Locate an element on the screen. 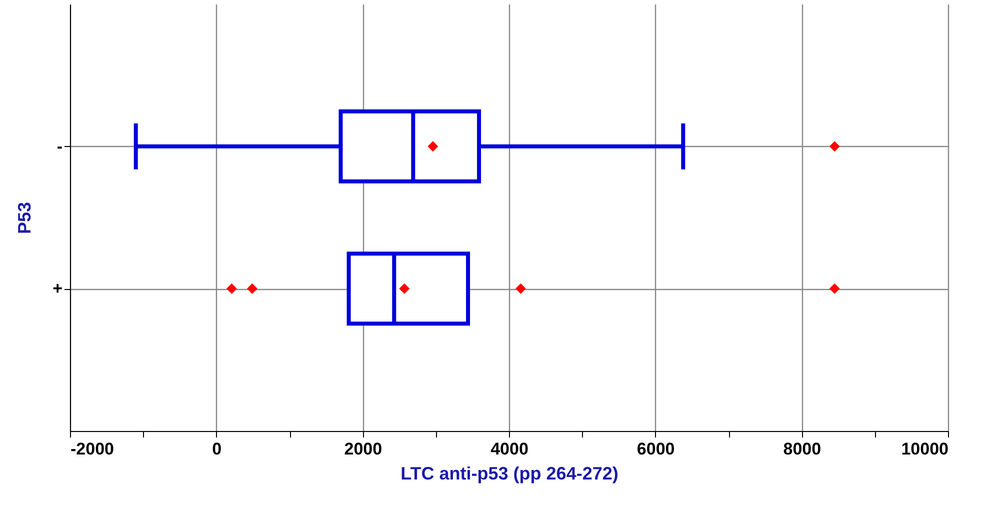  x-tick-label: 10000 is located at coordinates (924, 449).